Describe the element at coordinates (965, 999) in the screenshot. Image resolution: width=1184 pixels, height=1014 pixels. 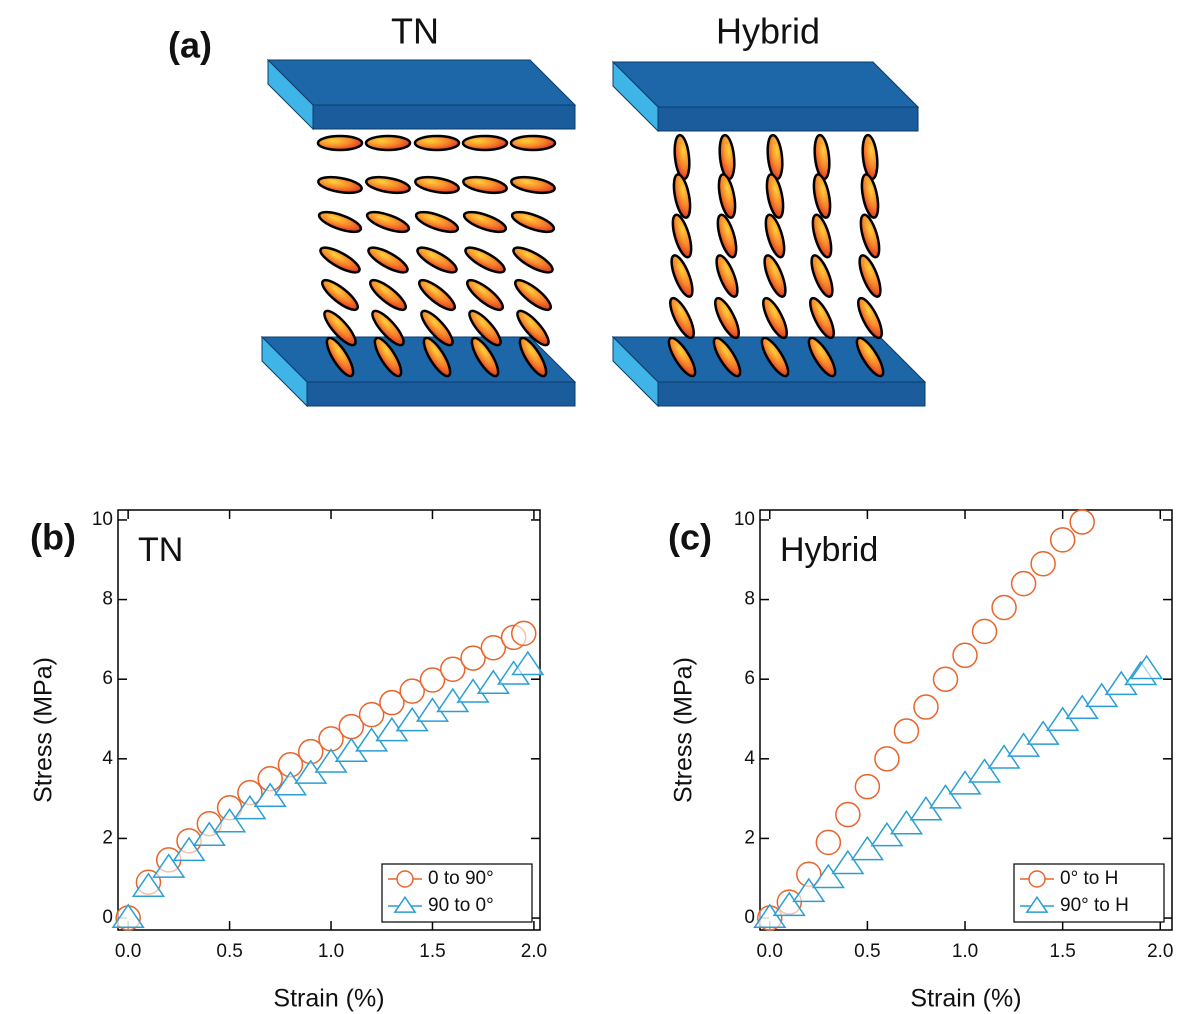
I see `x-axis-label: Strain (%)` at that location.